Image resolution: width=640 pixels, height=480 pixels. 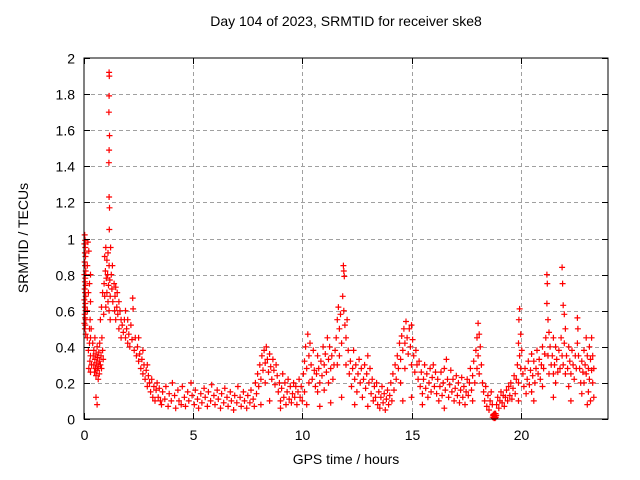 What do you see at coordinates (303, 435) in the screenshot?
I see `x-tick-label: 10` at bounding box center [303, 435].